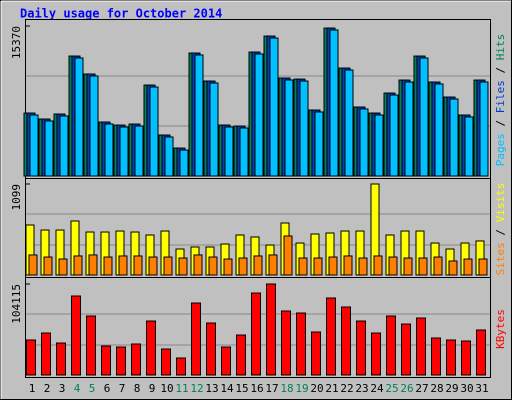 This screenshot has height=400, width=512. I want to click on x-tick-label: 14, so click(227, 388).